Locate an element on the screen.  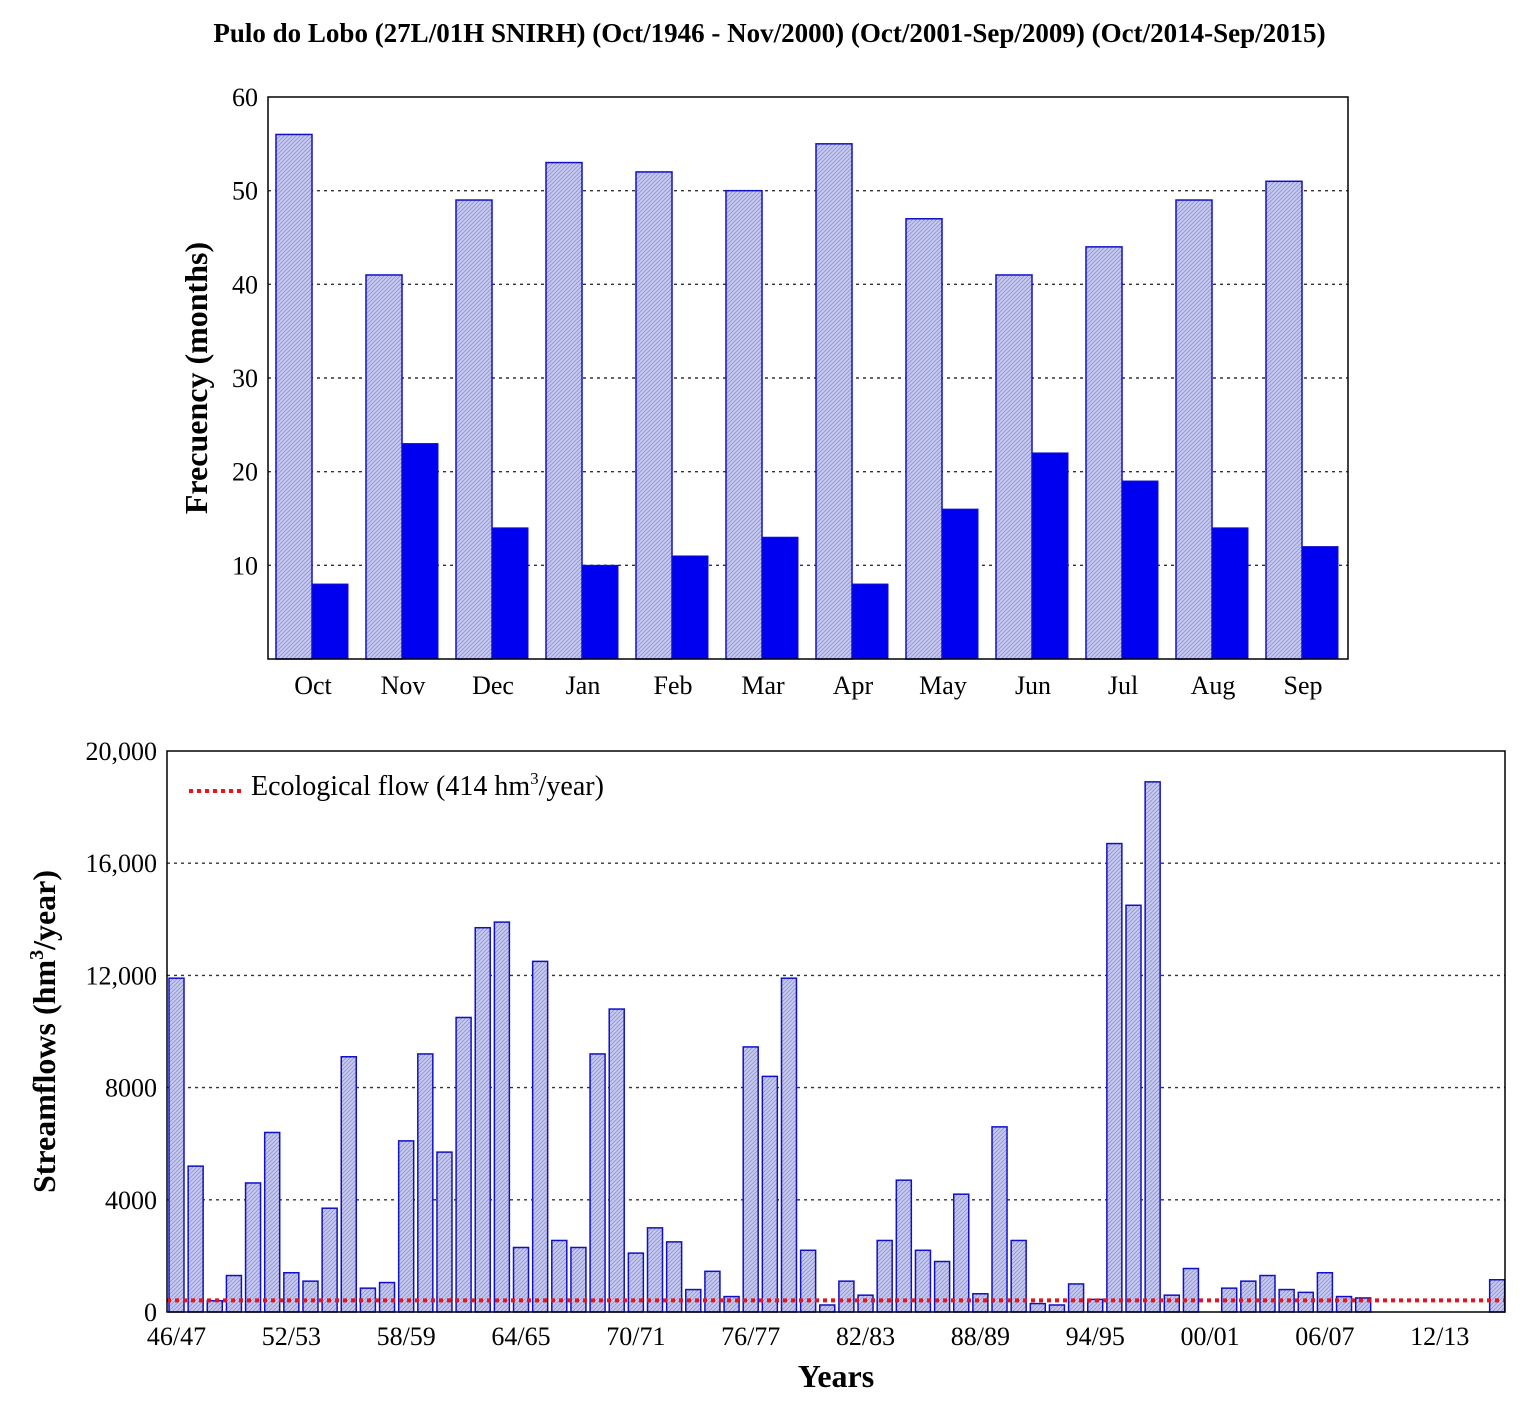
x-tick-label: Feb is located at coordinates (673, 685).